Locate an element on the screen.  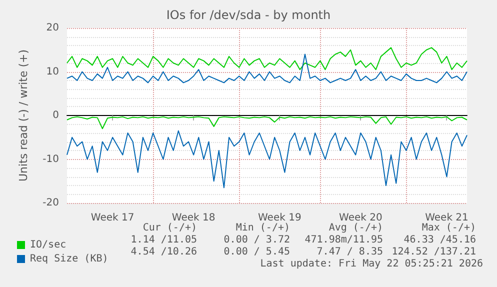
x-tick-label: Week 17 is located at coordinates (112, 218).